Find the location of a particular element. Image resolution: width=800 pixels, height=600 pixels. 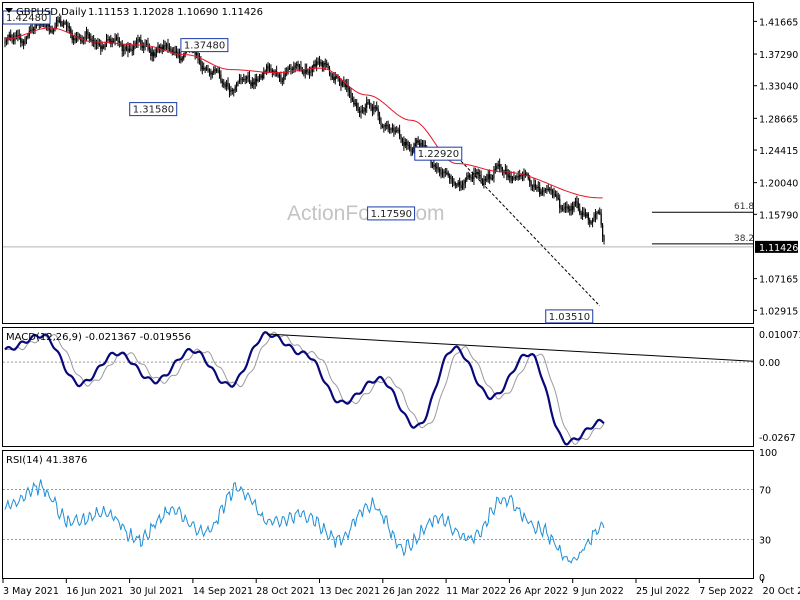

macd-axis-label: 0.00 is located at coordinates (769, 363).